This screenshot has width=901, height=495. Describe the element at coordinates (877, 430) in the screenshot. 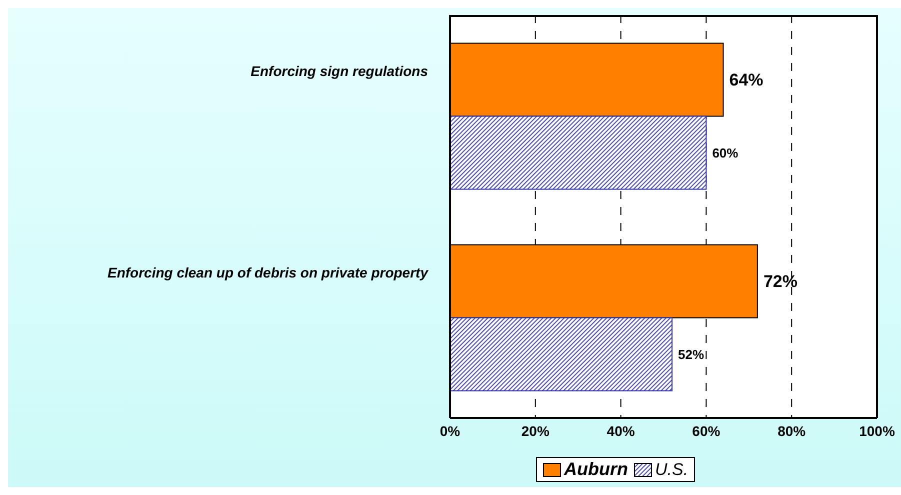

I see `x-tick-label: 100%` at that location.